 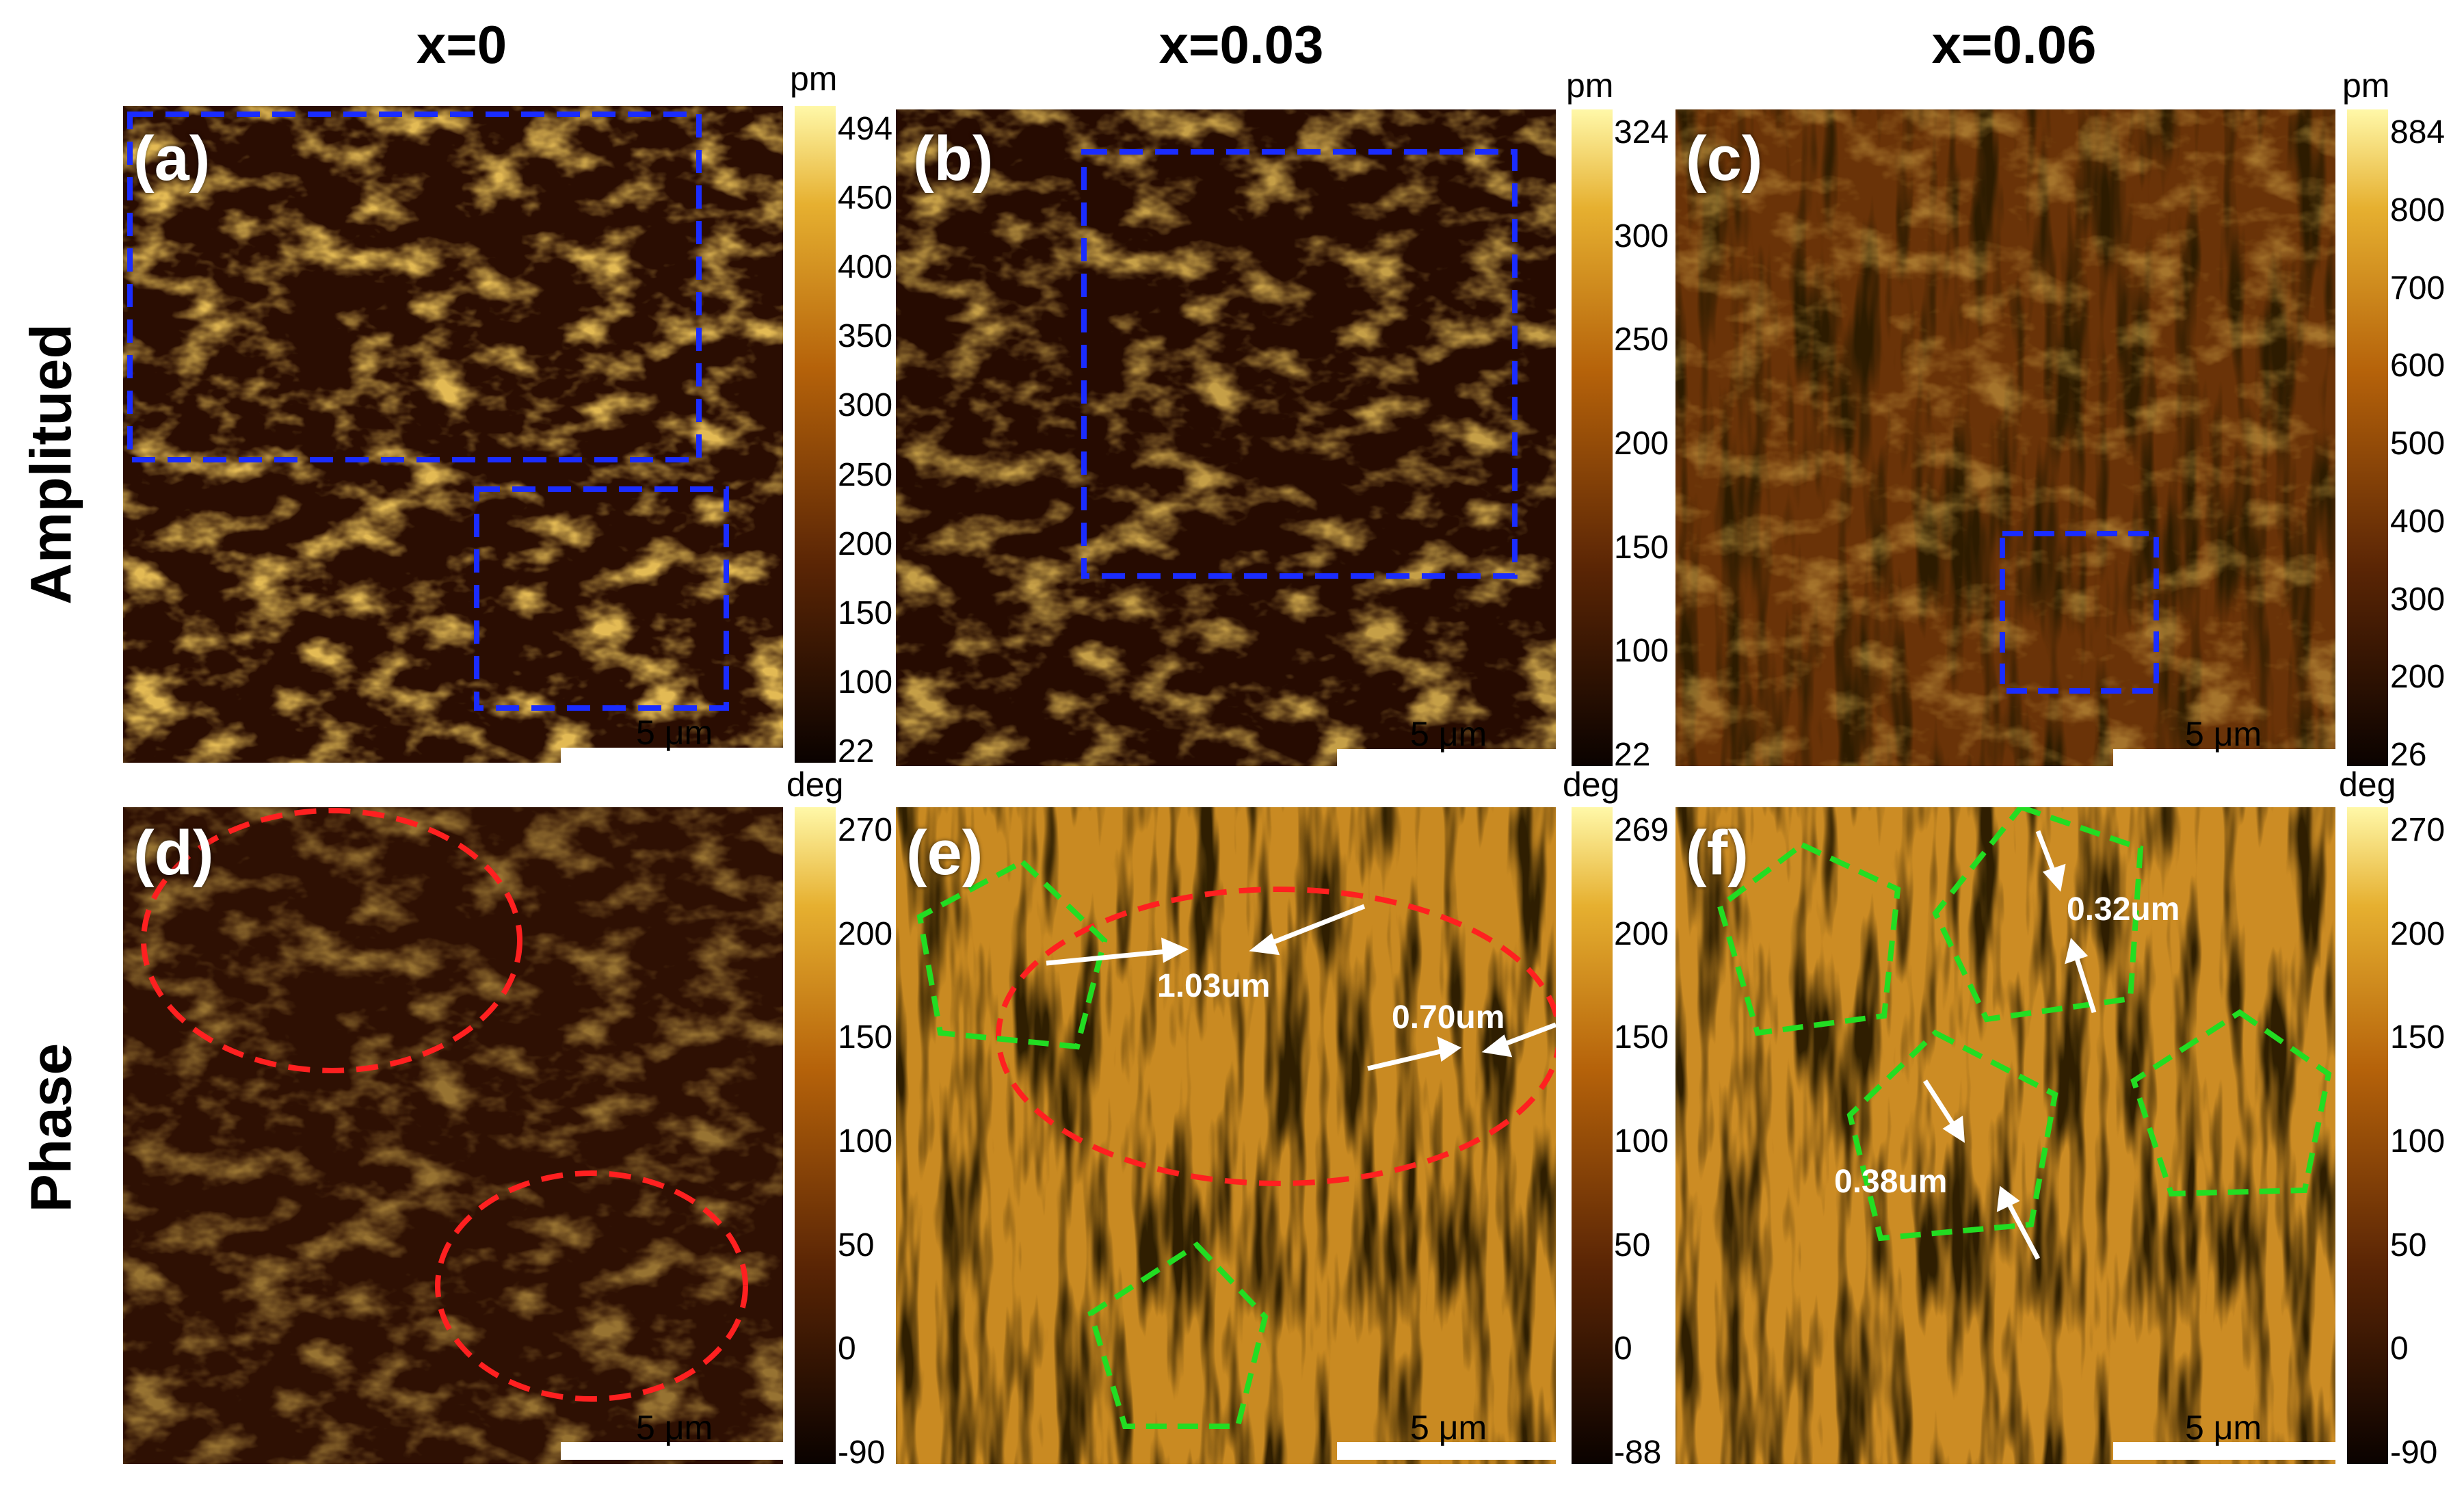 I want to click on colorbar-tick-label: 26, so click(x=2408, y=755).